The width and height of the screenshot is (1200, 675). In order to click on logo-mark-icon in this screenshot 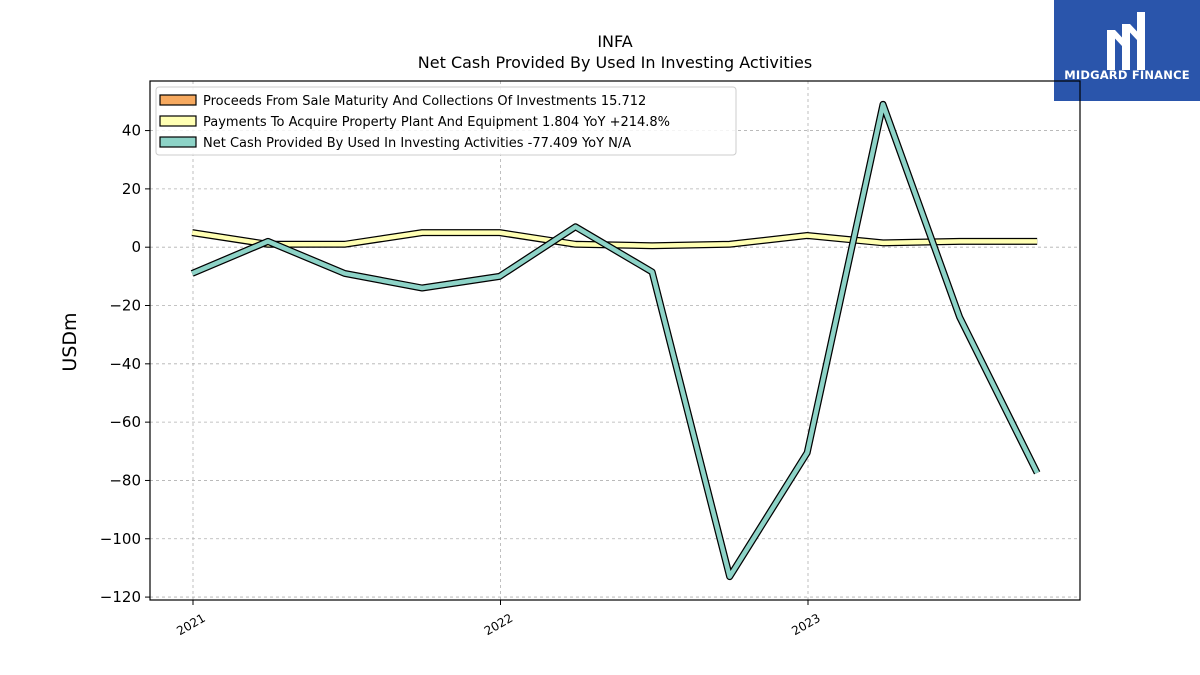, I will do `click(1126, 41)`.